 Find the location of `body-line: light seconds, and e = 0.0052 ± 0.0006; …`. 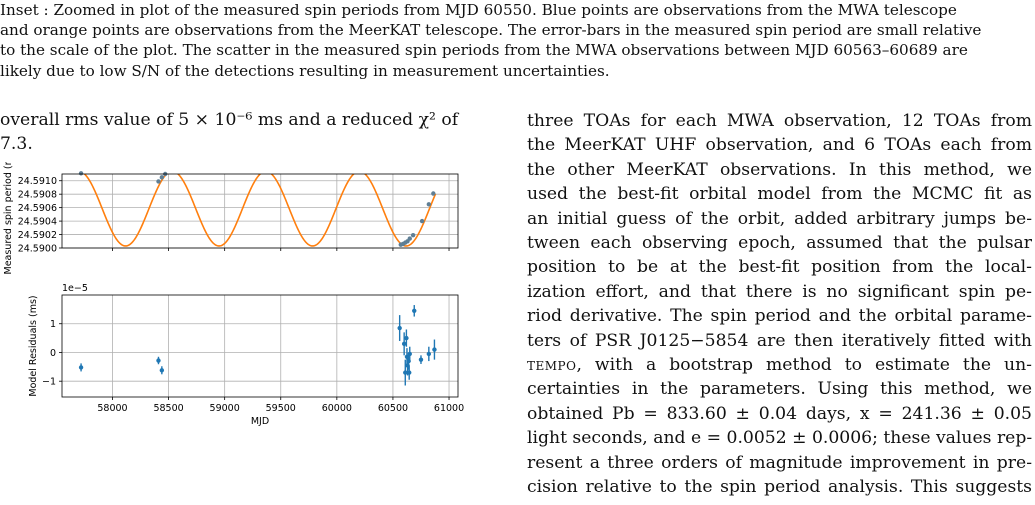

body-line: light seconds, and e = 0.0052 ± 0.0006; … is located at coordinates (780, 438).